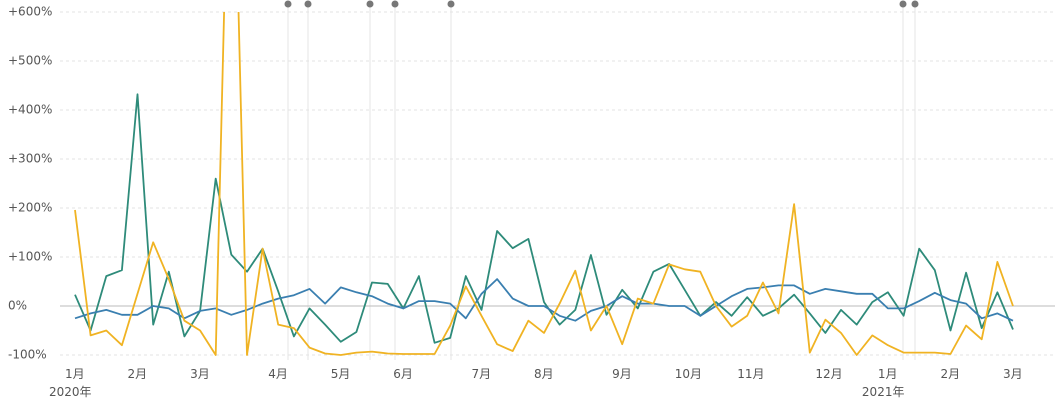  Describe the element at coordinates (70, 383) in the screenshot. I see `x-tick-label: 1月 2020年` at that location.